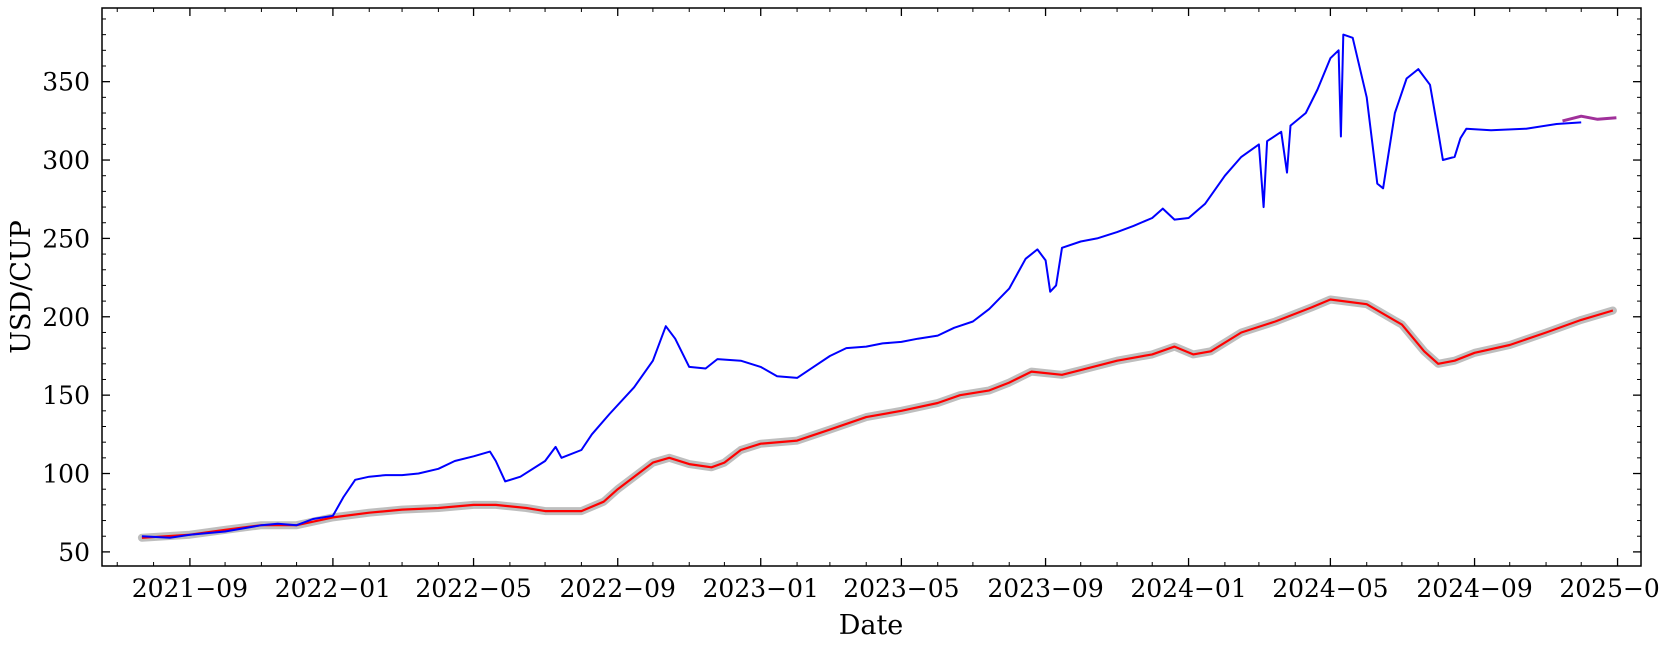 Image resolution: width=1661 pixels, height=646 pixels. Describe the element at coordinates (333, 588) in the screenshot. I see `x-tick-label: 2022−01` at that location.